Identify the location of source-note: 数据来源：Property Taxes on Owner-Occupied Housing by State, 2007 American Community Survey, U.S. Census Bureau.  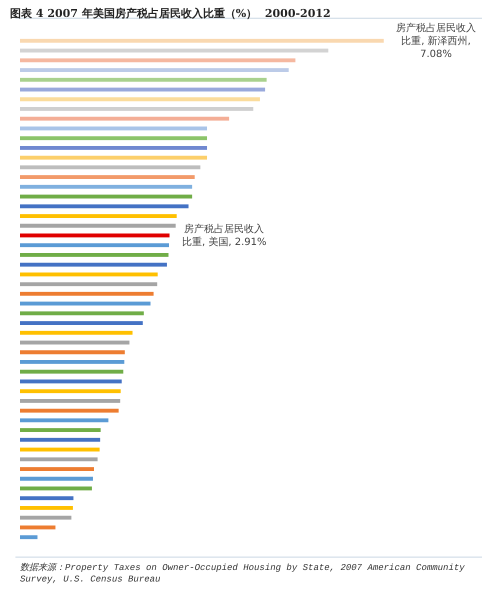
(243, 573).